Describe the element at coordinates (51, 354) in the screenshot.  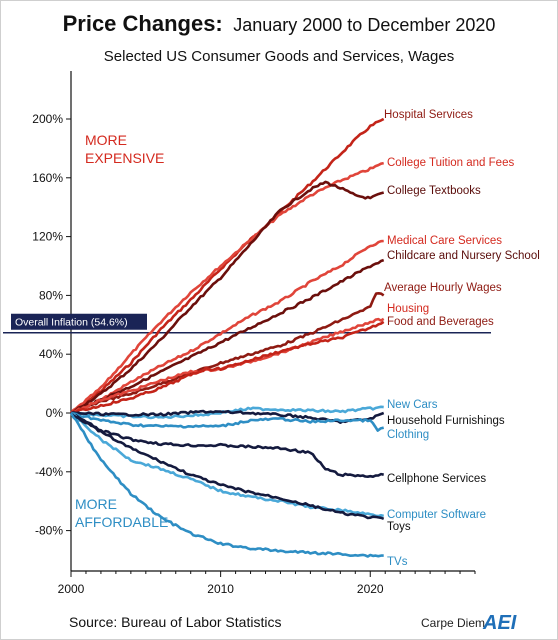
I see `y-tick-label: 40%` at that location.